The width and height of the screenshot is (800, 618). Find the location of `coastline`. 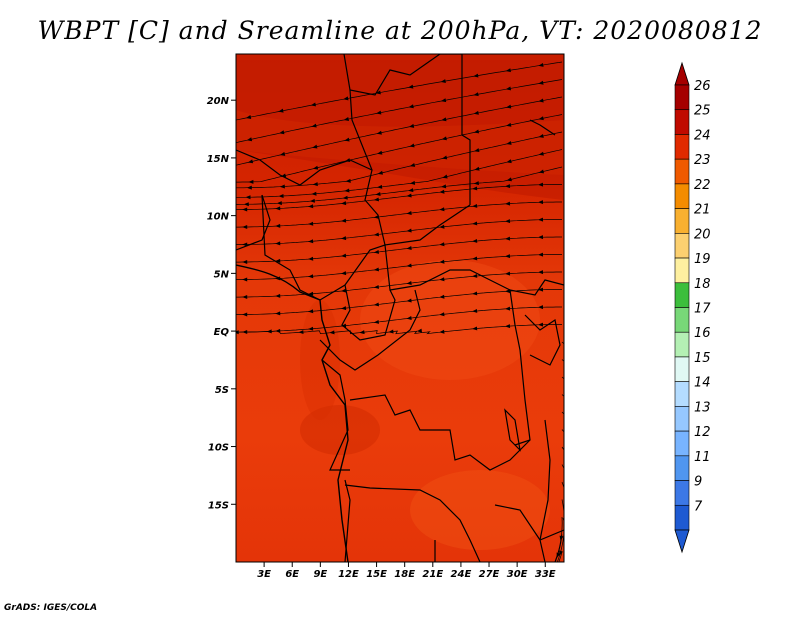

coastline is located at coordinates (292, 413).